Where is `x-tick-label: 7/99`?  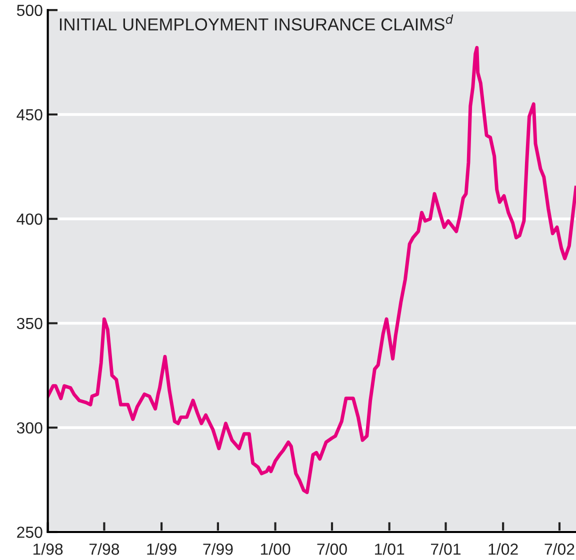
x-tick-label: 7/99 is located at coordinates (218, 549).